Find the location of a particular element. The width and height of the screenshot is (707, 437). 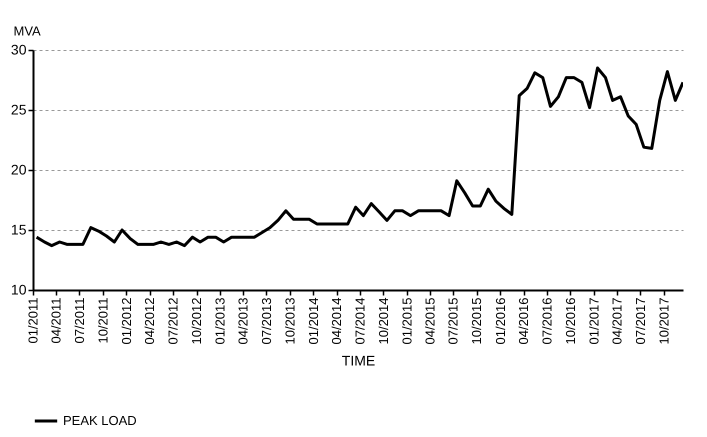

x-tick-label: 04/2015 is located at coordinates (430, 321).